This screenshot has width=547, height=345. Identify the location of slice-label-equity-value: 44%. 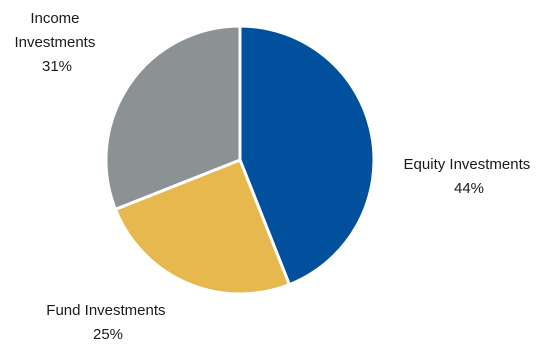
(469, 188).